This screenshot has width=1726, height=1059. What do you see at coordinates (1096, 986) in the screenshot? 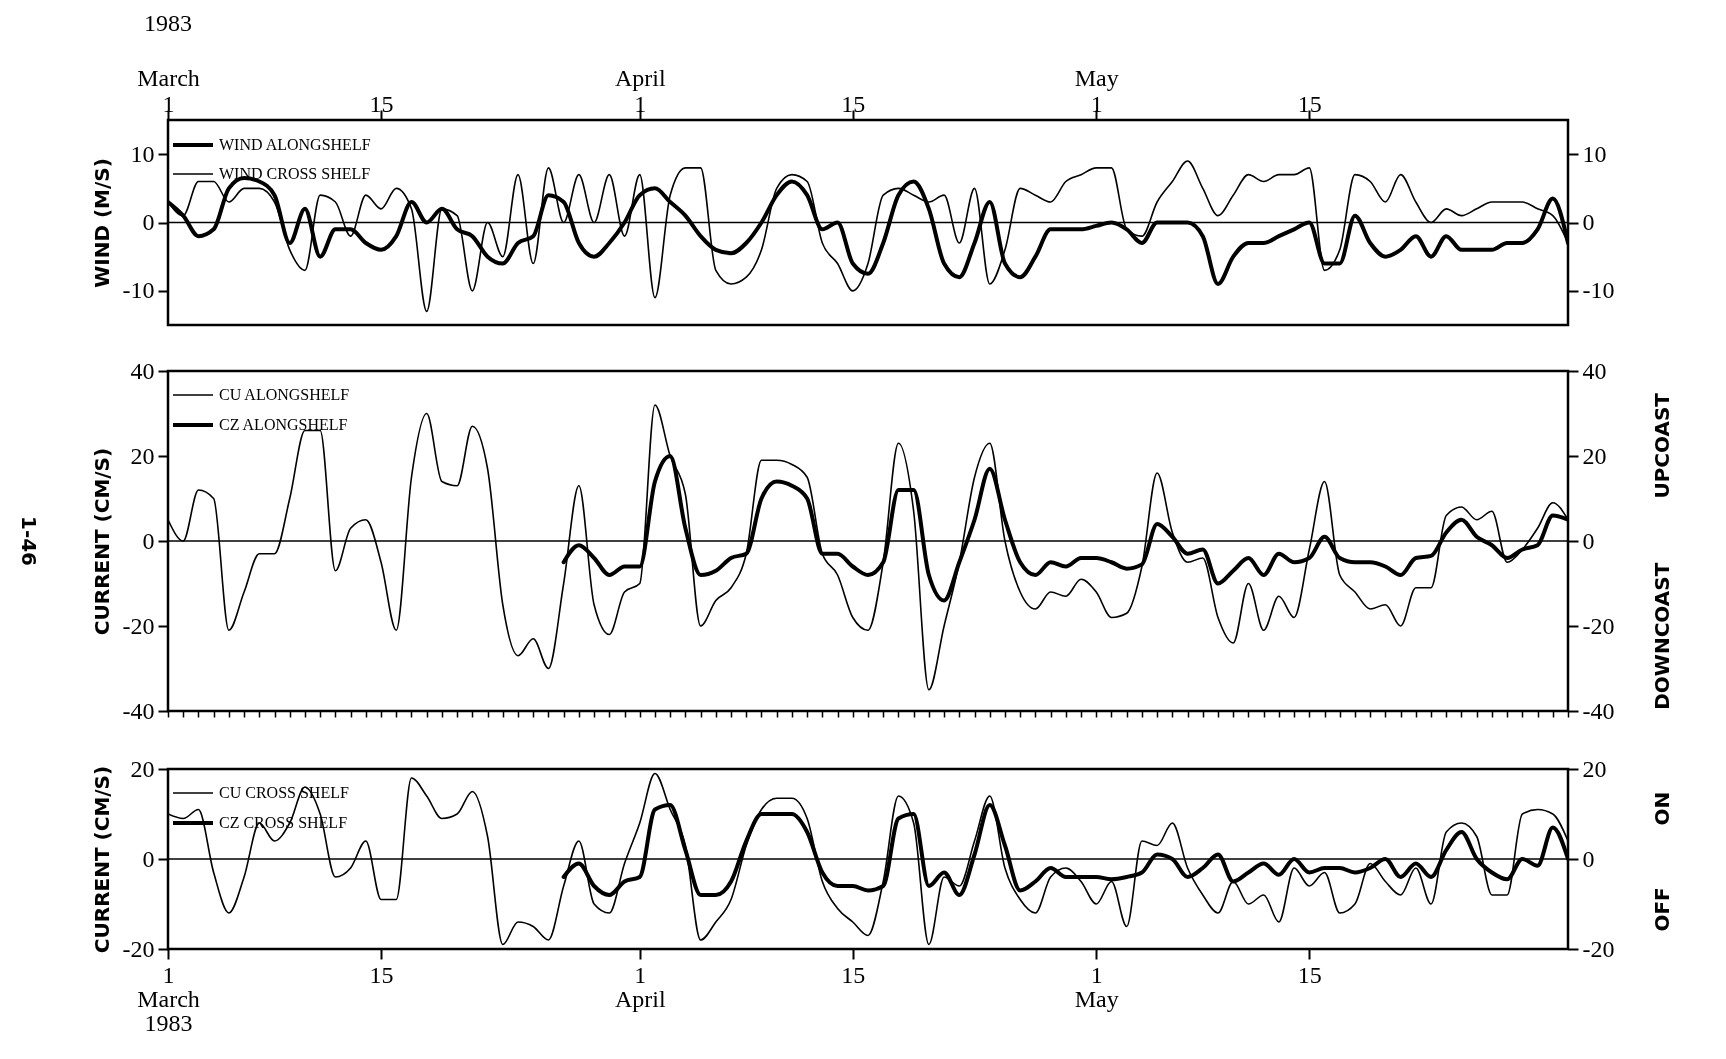
I see `x-tick-label: 1 May` at bounding box center [1096, 986].